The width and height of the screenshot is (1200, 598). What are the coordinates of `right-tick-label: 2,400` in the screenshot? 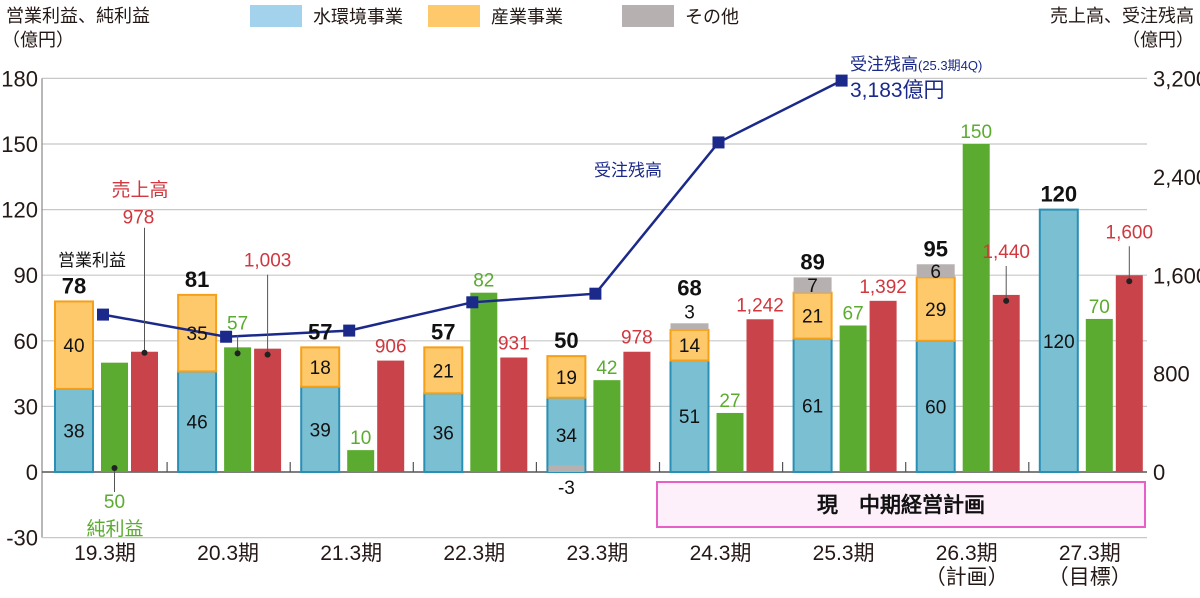 It's located at (1176, 177).